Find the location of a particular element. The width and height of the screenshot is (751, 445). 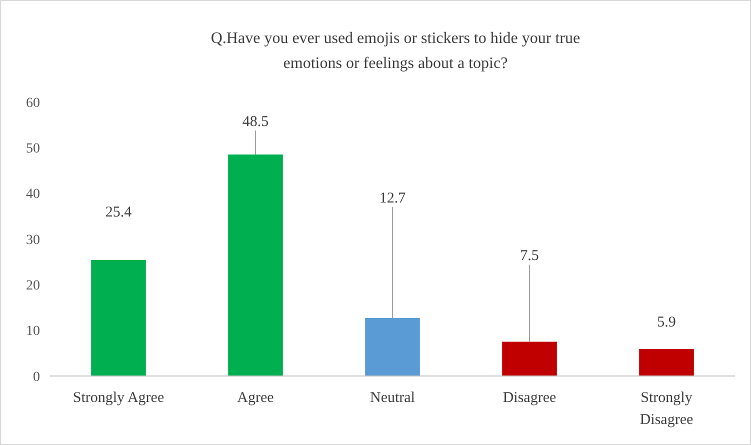

data-label: 48.5 is located at coordinates (255, 122).